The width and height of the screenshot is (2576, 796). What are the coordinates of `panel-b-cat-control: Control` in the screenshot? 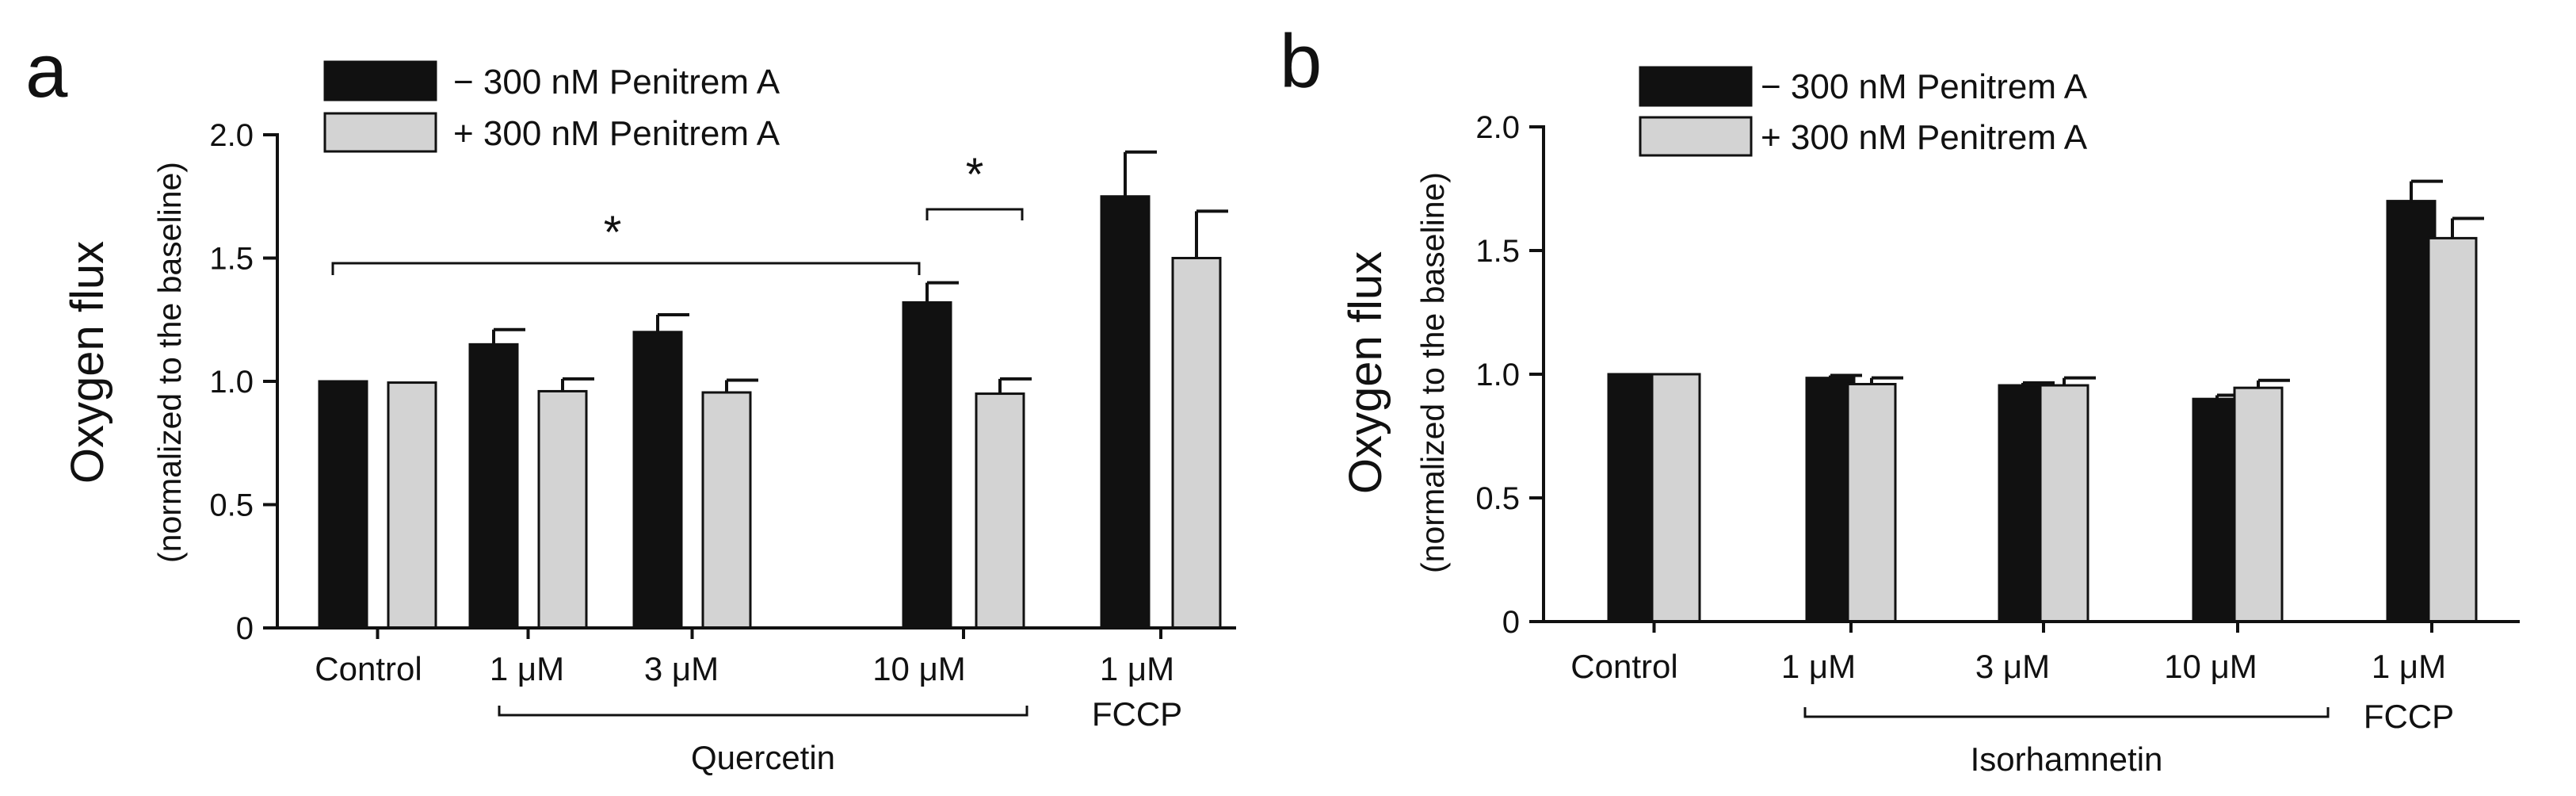 It's located at (1623, 666).